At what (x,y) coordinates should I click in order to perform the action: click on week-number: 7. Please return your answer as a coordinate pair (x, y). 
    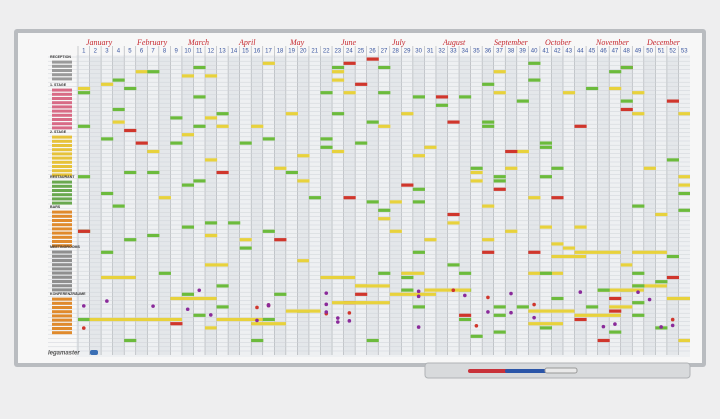
    Looking at the image, I should click on (153, 52).